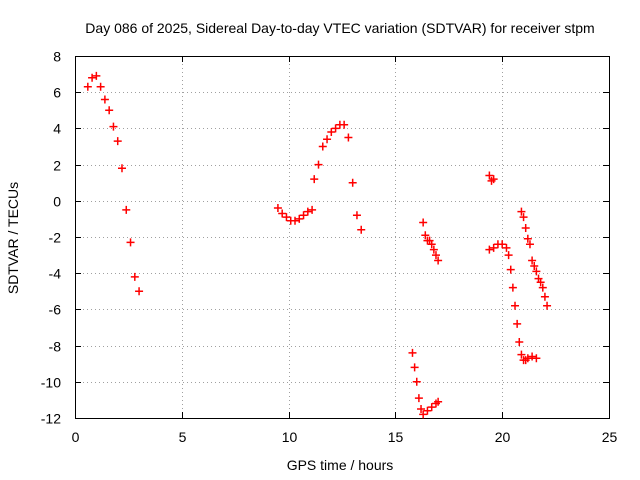 Image resolution: width=640 pixels, height=480 pixels. I want to click on x-tick-label: 20, so click(503, 437).